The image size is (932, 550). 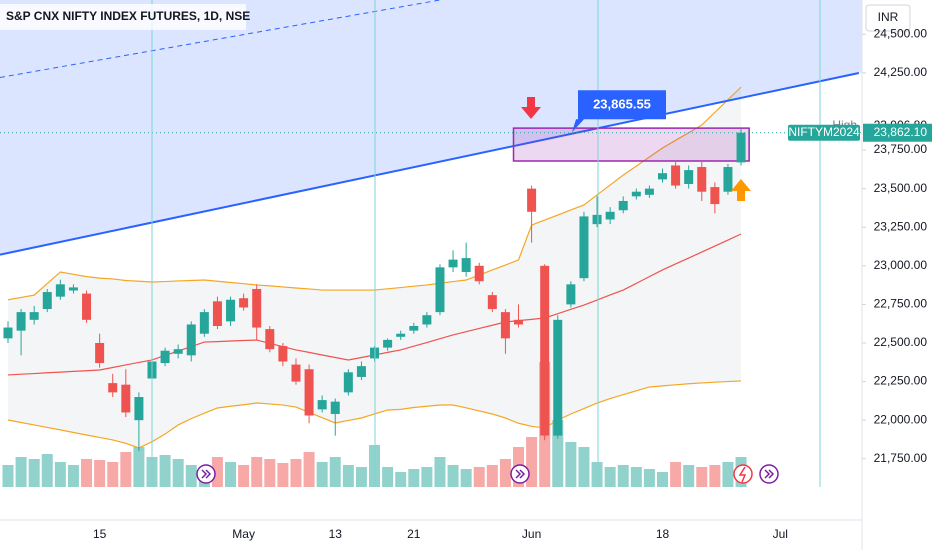 I want to click on currency: INR, so click(x=888, y=17).